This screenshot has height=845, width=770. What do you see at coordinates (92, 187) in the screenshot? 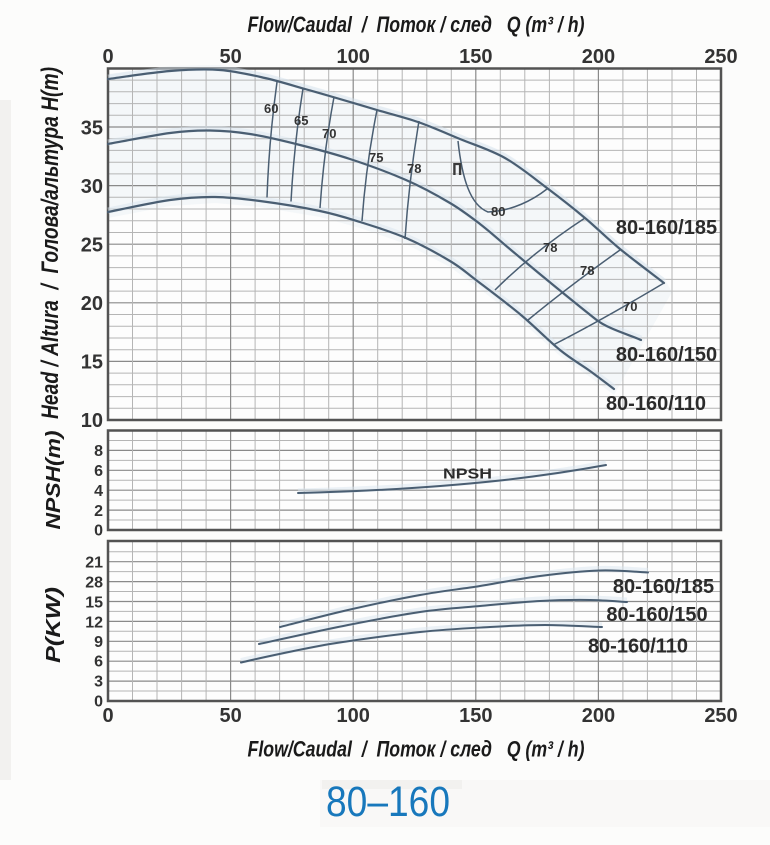
I see `svg-text: 30` at bounding box center [92, 187].